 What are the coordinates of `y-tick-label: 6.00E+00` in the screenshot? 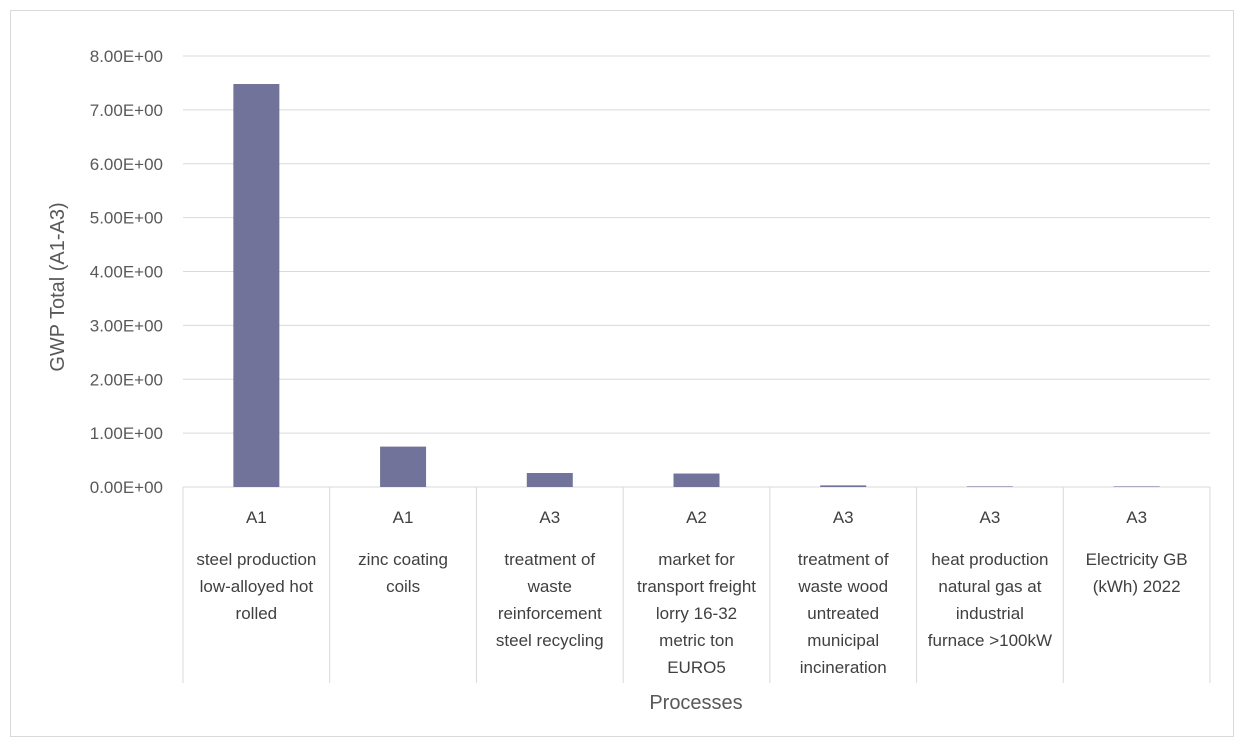 It's located at (126, 164).